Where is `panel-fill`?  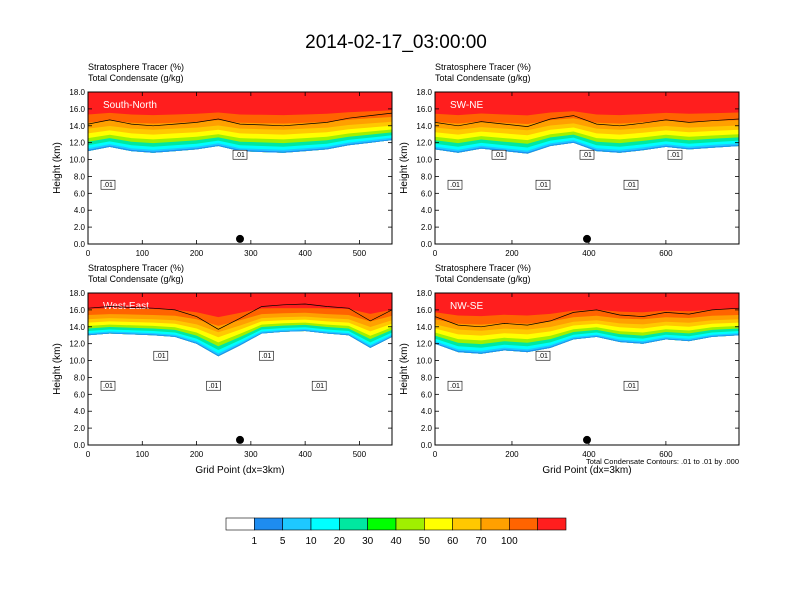 panel-fill is located at coordinates (587, 168).